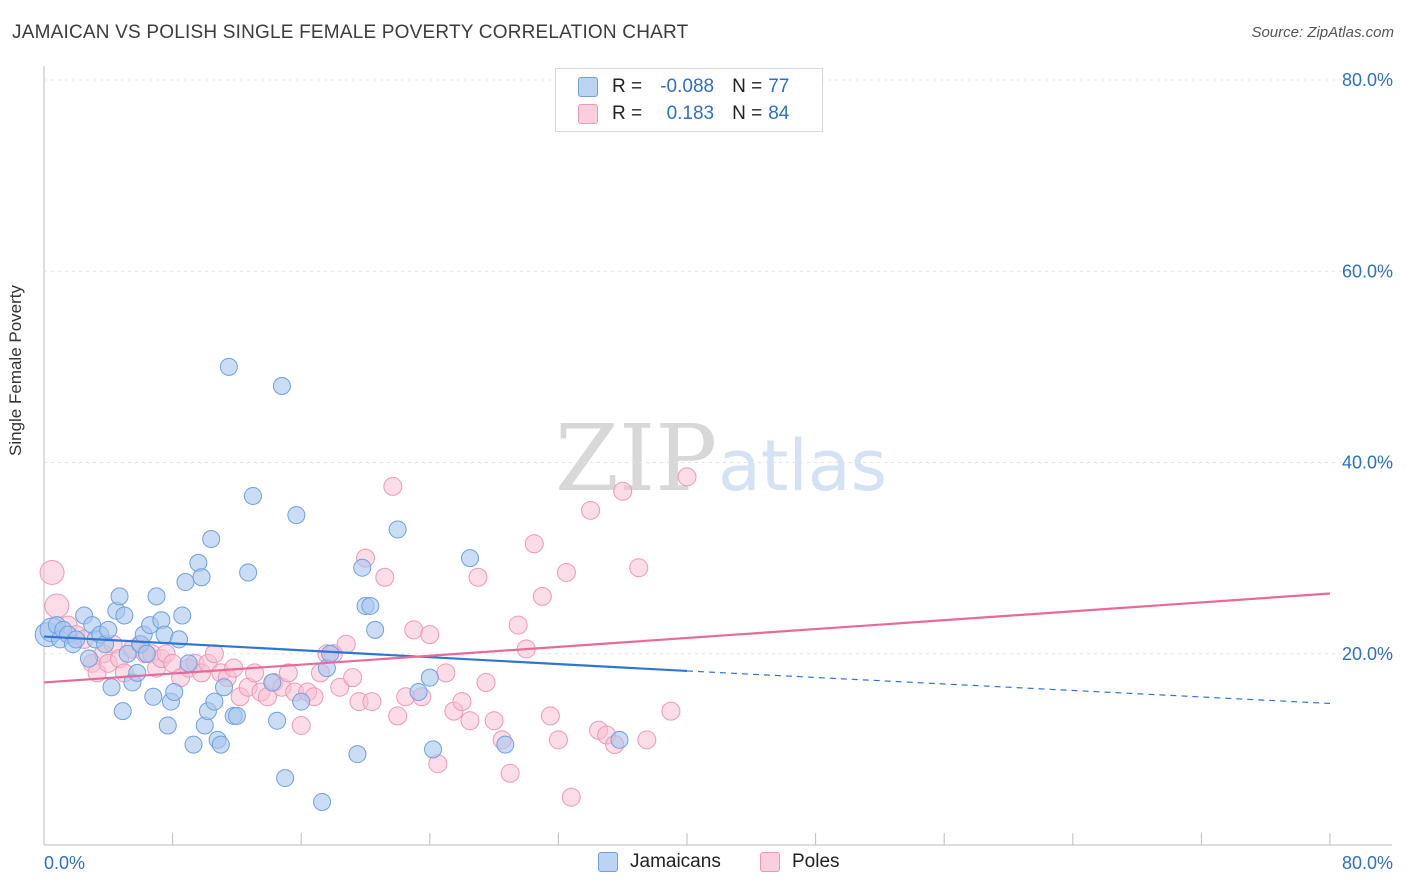 The width and height of the screenshot is (1406, 892). What do you see at coordinates (1322, 32) in the screenshot?
I see `chart-source: Source: ZipAtlas.com` at bounding box center [1322, 32].